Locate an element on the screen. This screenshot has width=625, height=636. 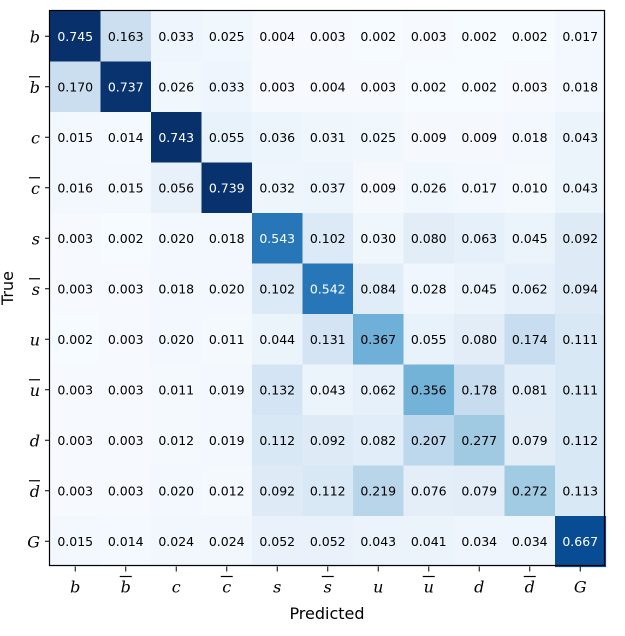
cell-value-label: 0.207 is located at coordinates (429, 440).